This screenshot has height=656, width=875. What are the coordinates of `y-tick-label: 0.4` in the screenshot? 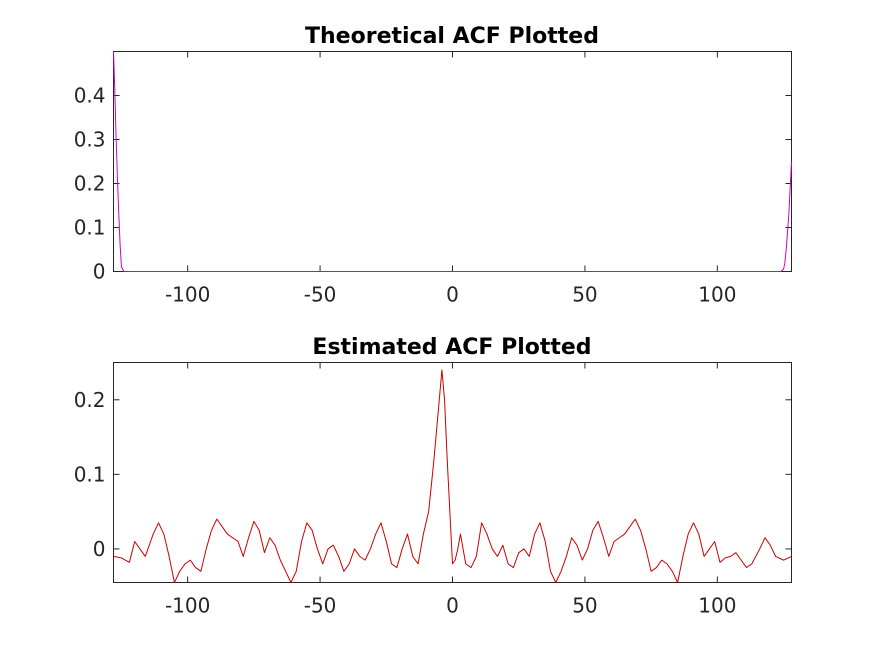 It's located at (90, 96).